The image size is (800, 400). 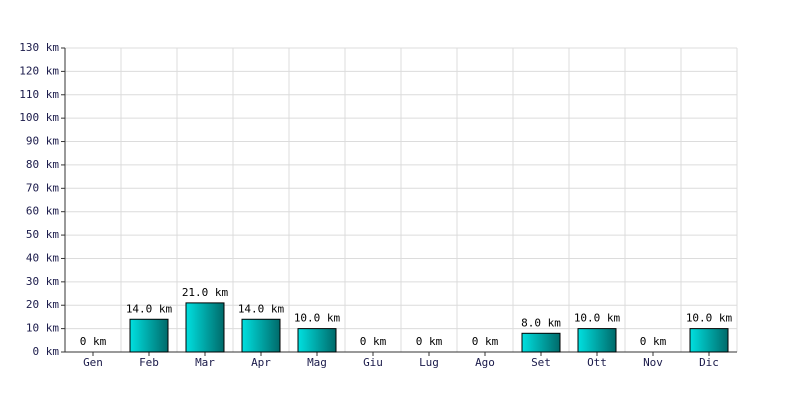 I want to click on y-tick-label: 30 km, so click(x=42, y=281).